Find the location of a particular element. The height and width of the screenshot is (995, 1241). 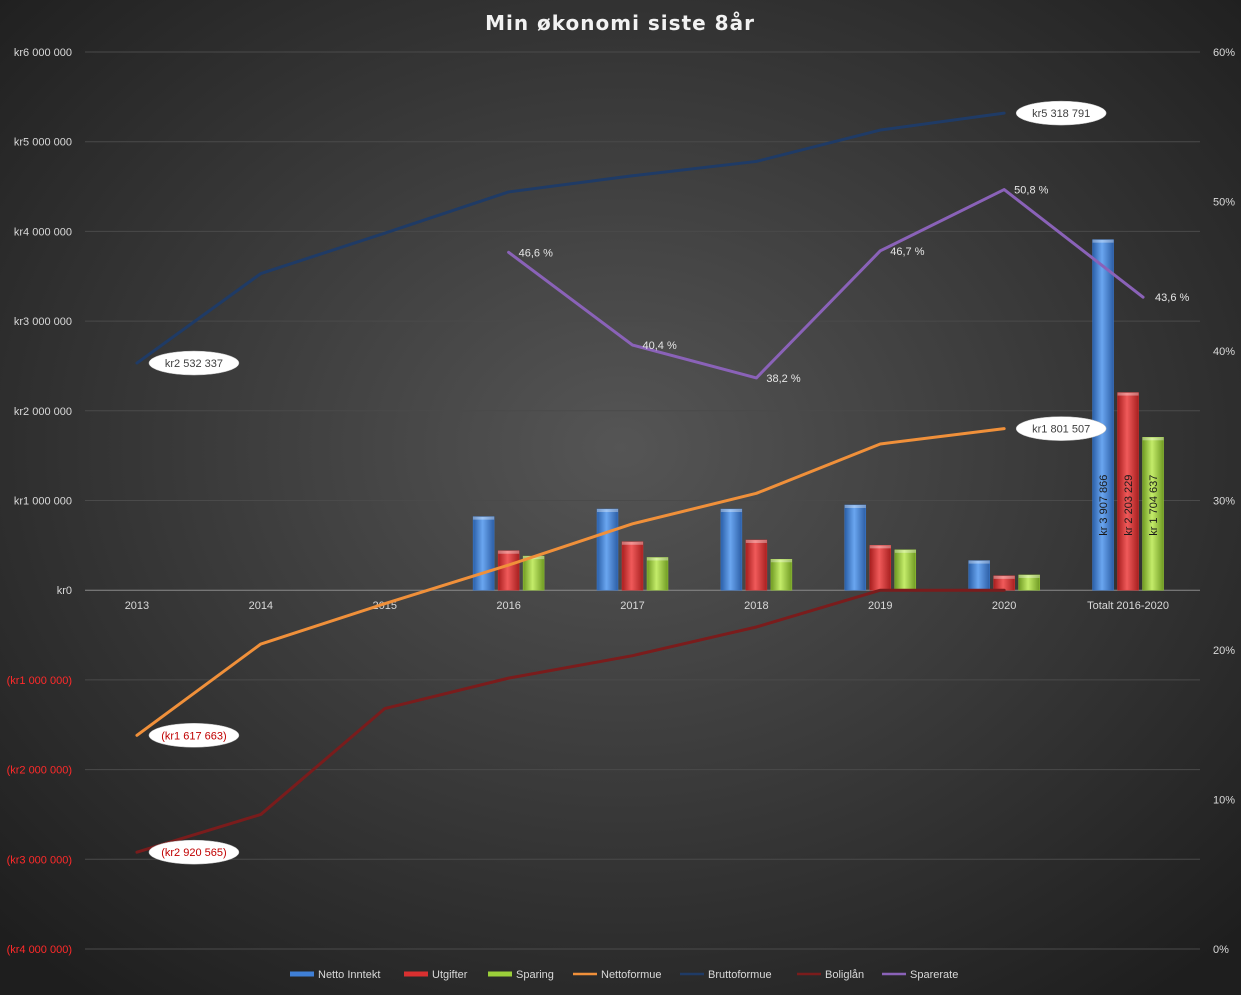

data-label-sparerate: 50,8 % is located at coordinates (1031, 191).